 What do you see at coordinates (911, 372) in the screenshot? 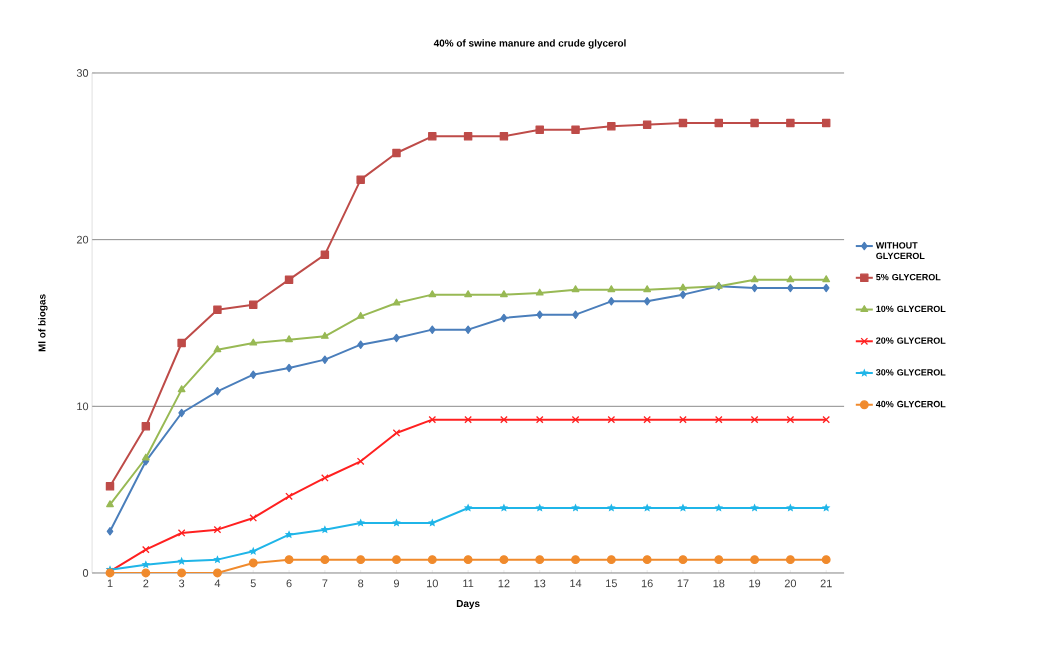
I see `legend-label: 30% GLYCEROL` at bounding box center [911, 372].